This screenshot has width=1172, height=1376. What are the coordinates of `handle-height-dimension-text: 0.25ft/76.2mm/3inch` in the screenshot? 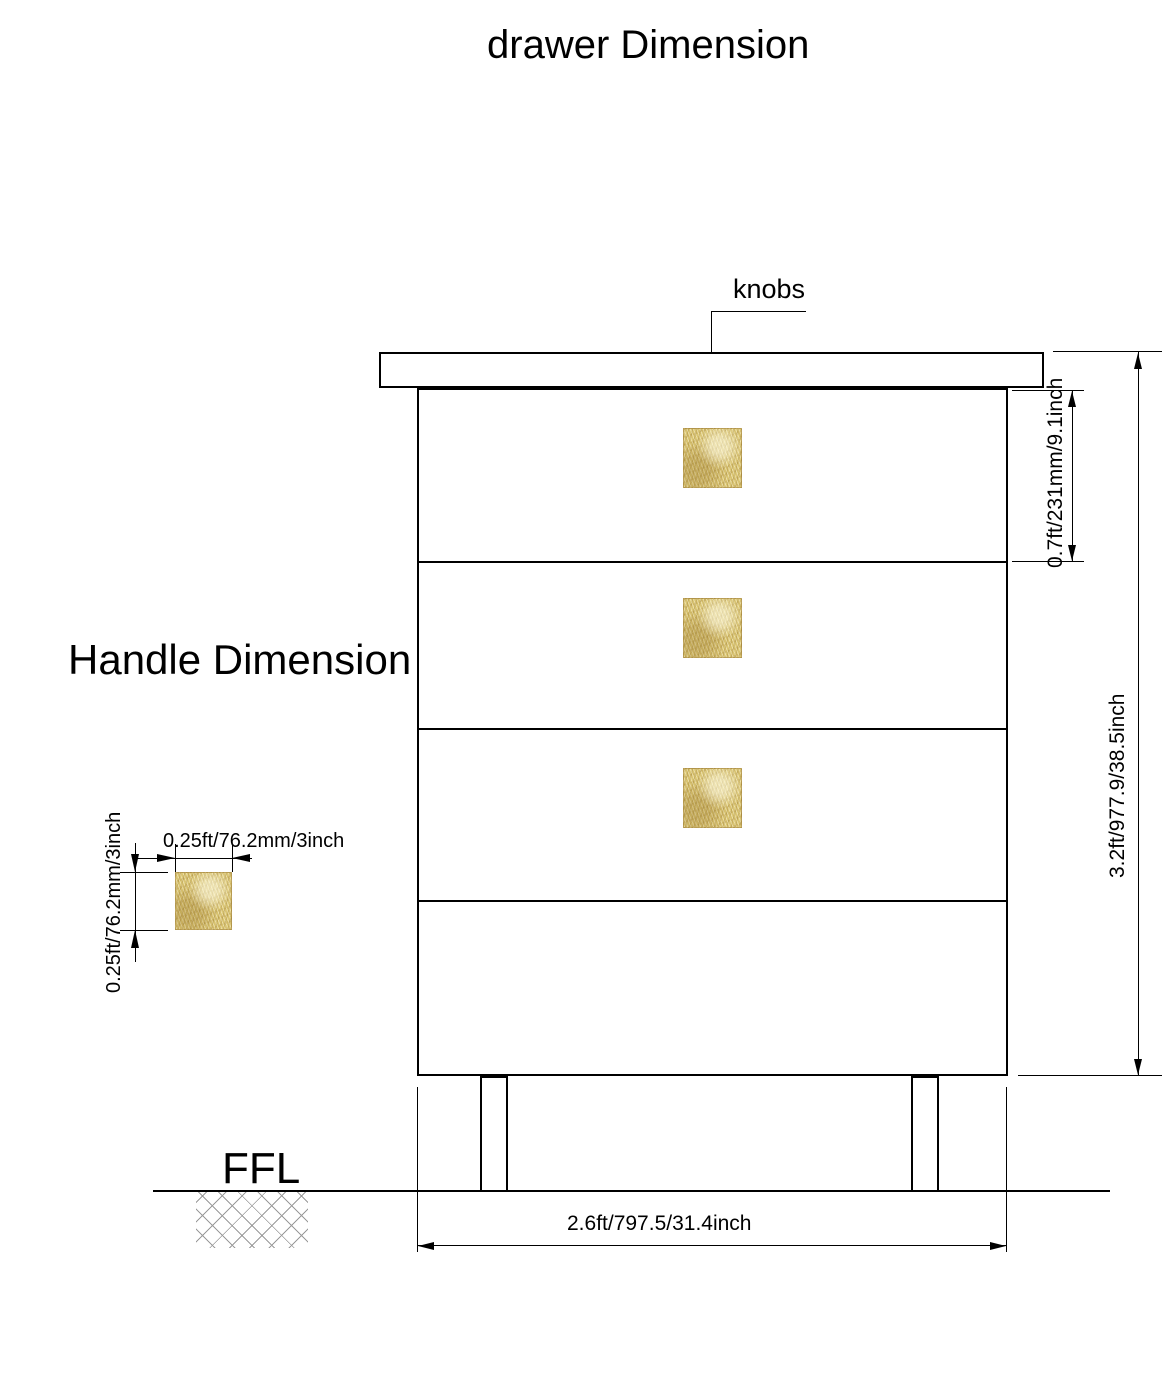 It's located at (114, 902).